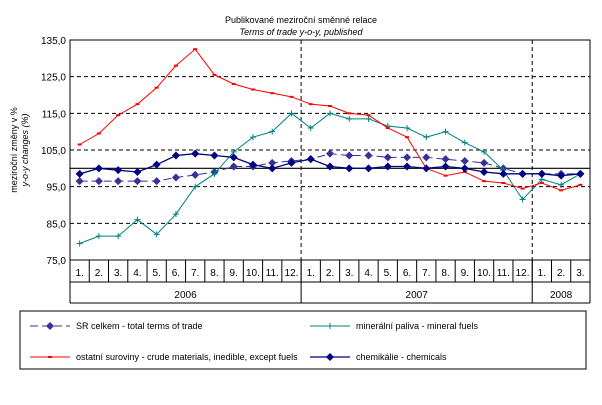  I want to click on x-tick-label: 8., so click(214, 273).